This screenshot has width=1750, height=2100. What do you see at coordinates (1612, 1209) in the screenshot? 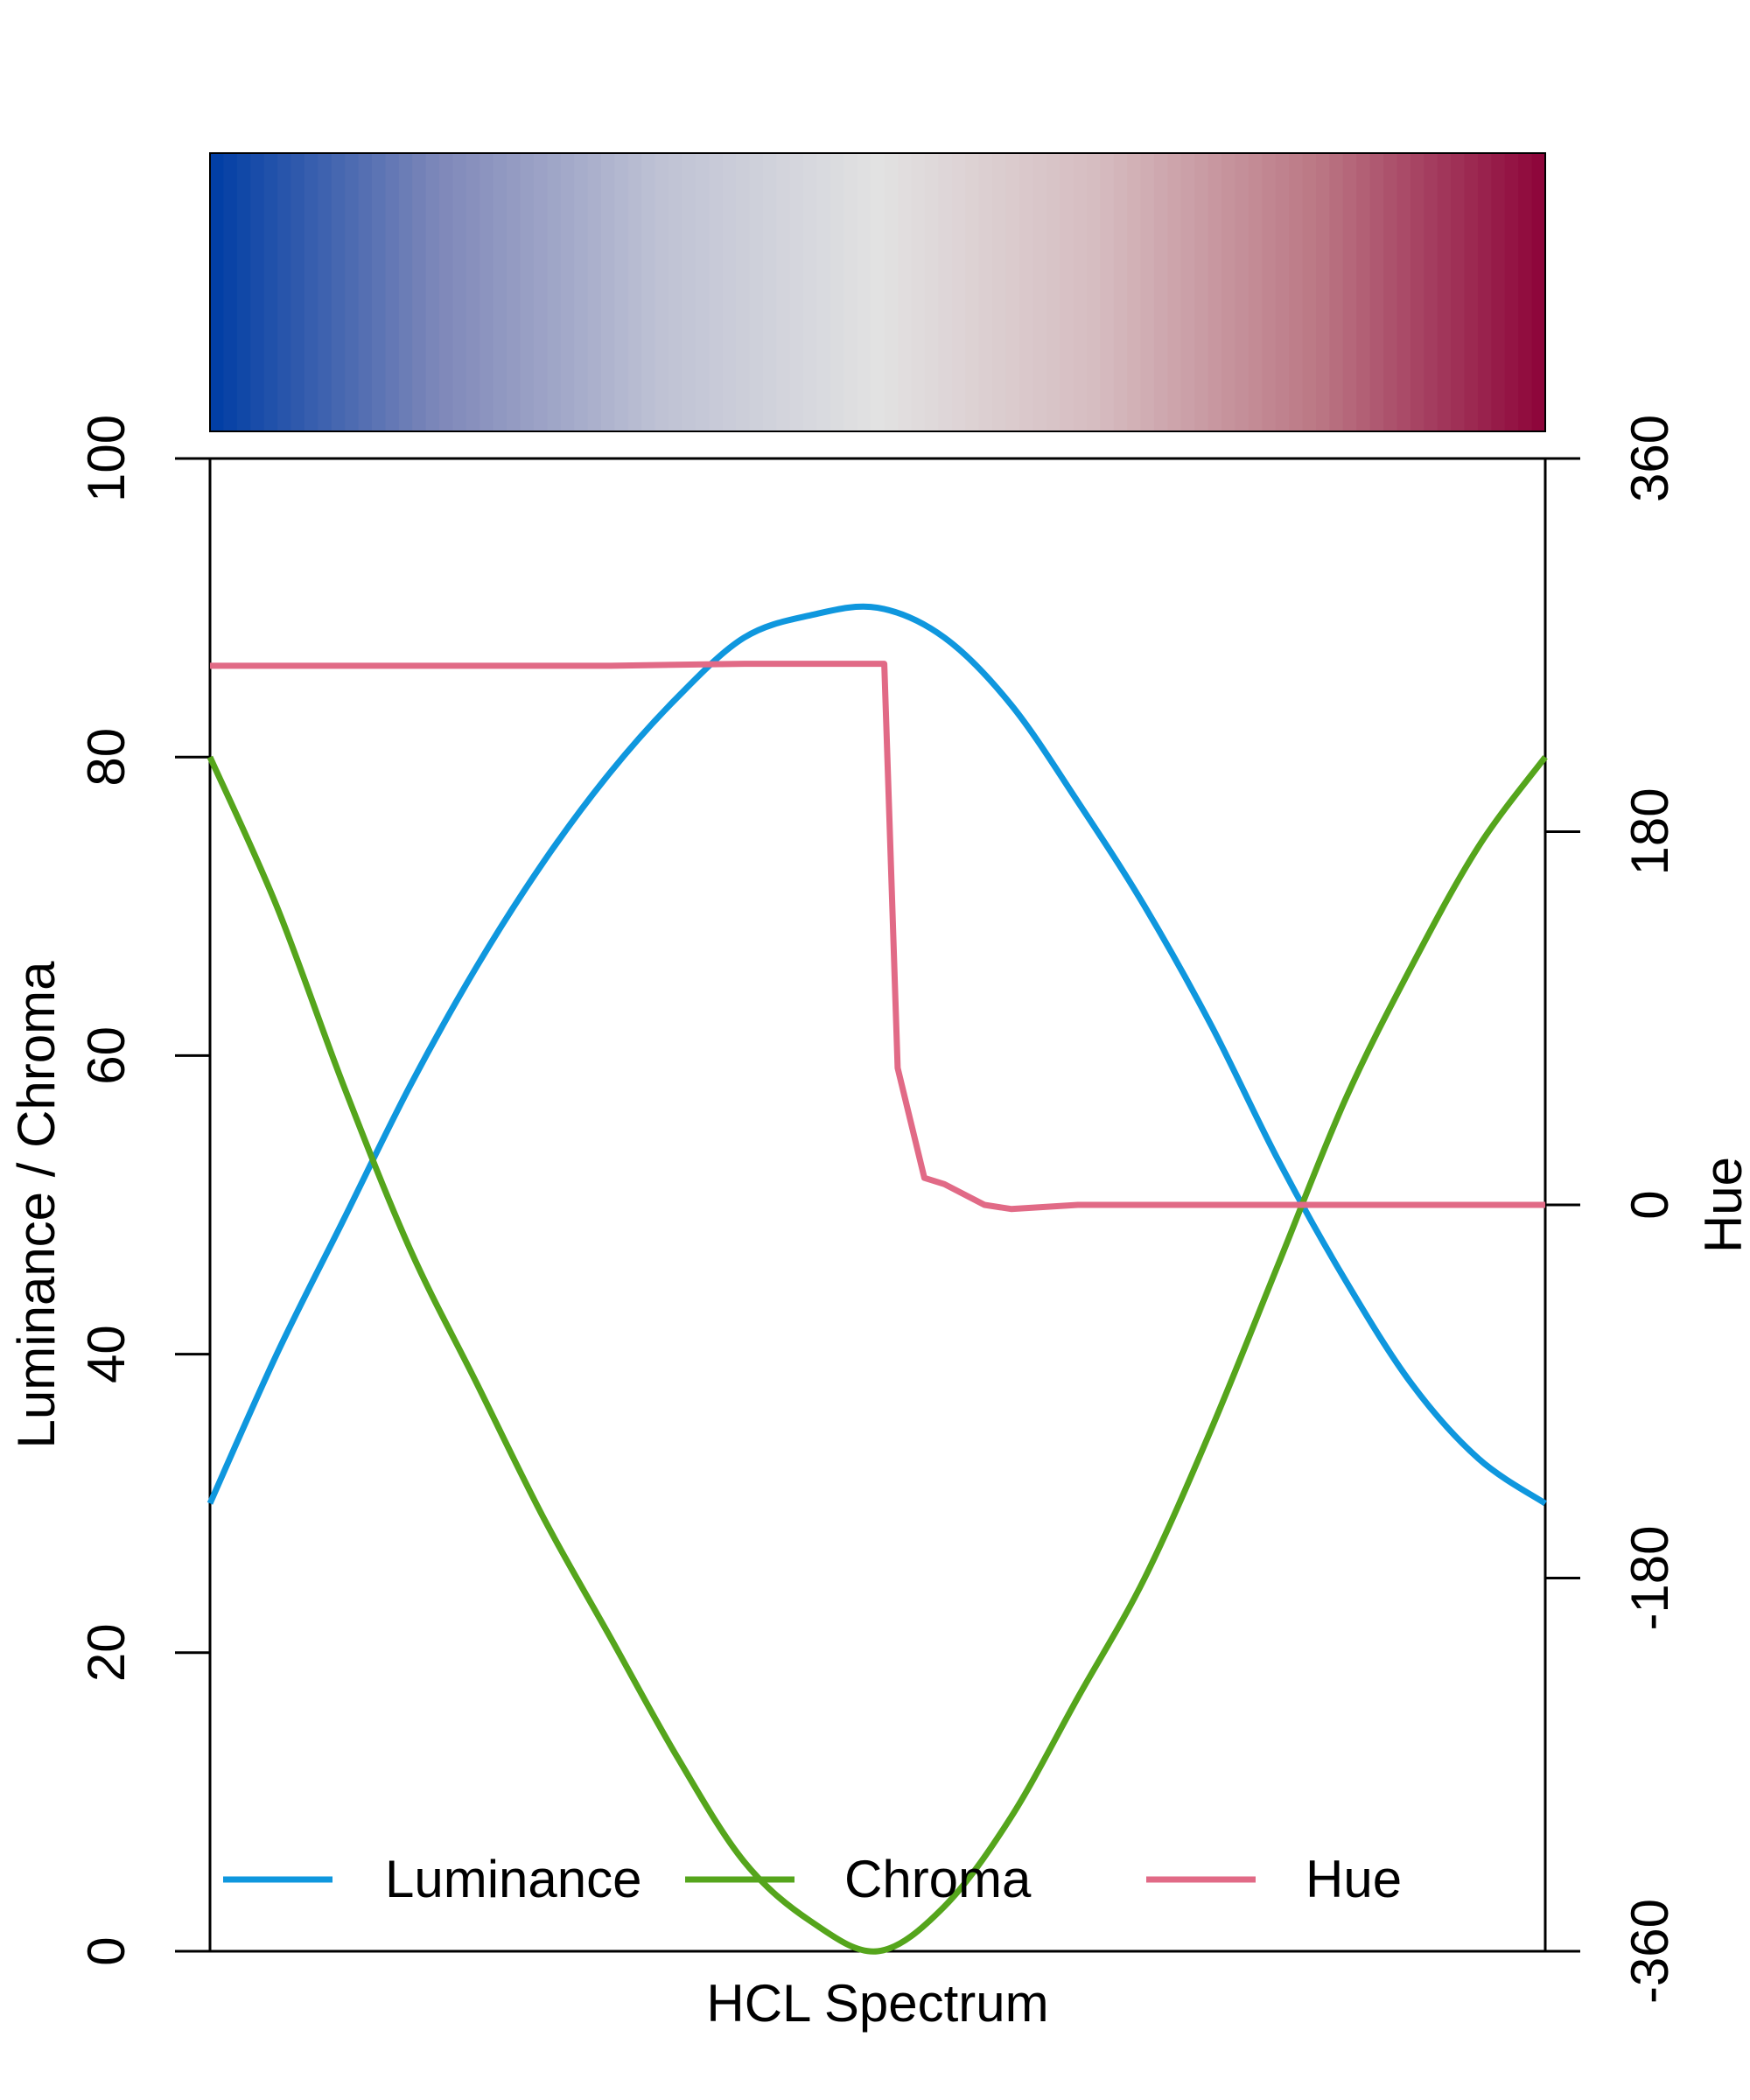
I see `right-axis: -360 -180 0 180 360` at bounding box center [1612, 1209].